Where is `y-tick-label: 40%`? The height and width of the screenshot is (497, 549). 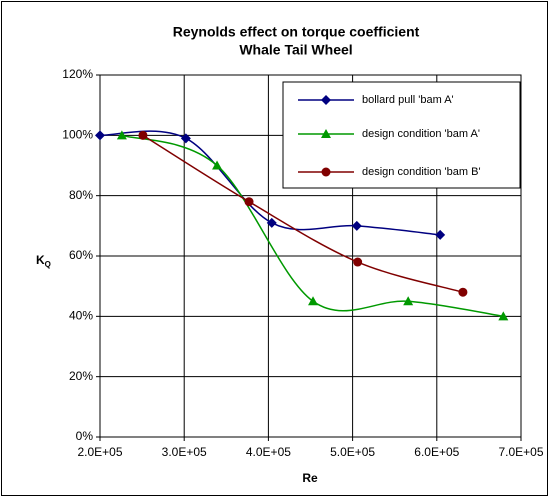 y-tick-label: 40% is located at coordinates (81, 316).